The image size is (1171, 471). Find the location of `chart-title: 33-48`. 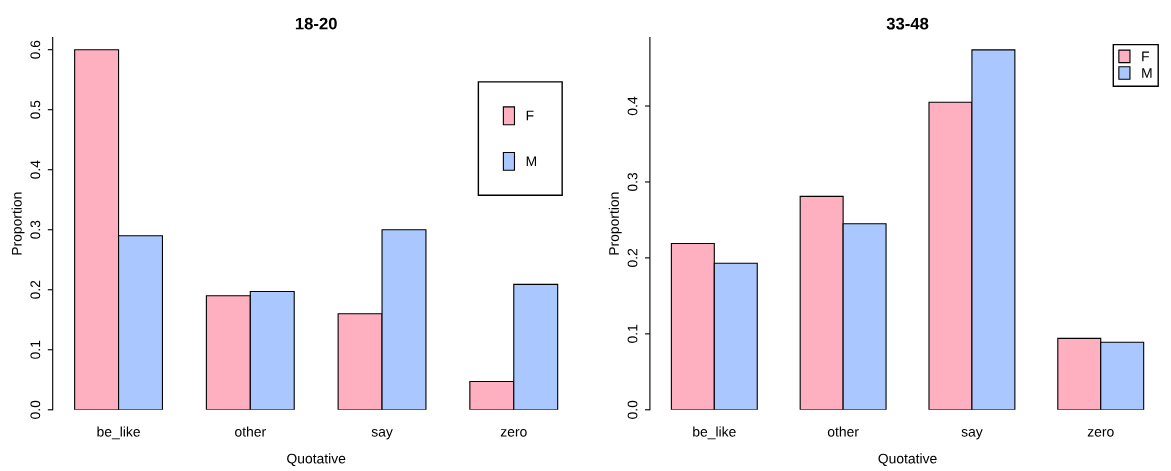

chart-title: 33-48 is located at coordinates (907, 23).